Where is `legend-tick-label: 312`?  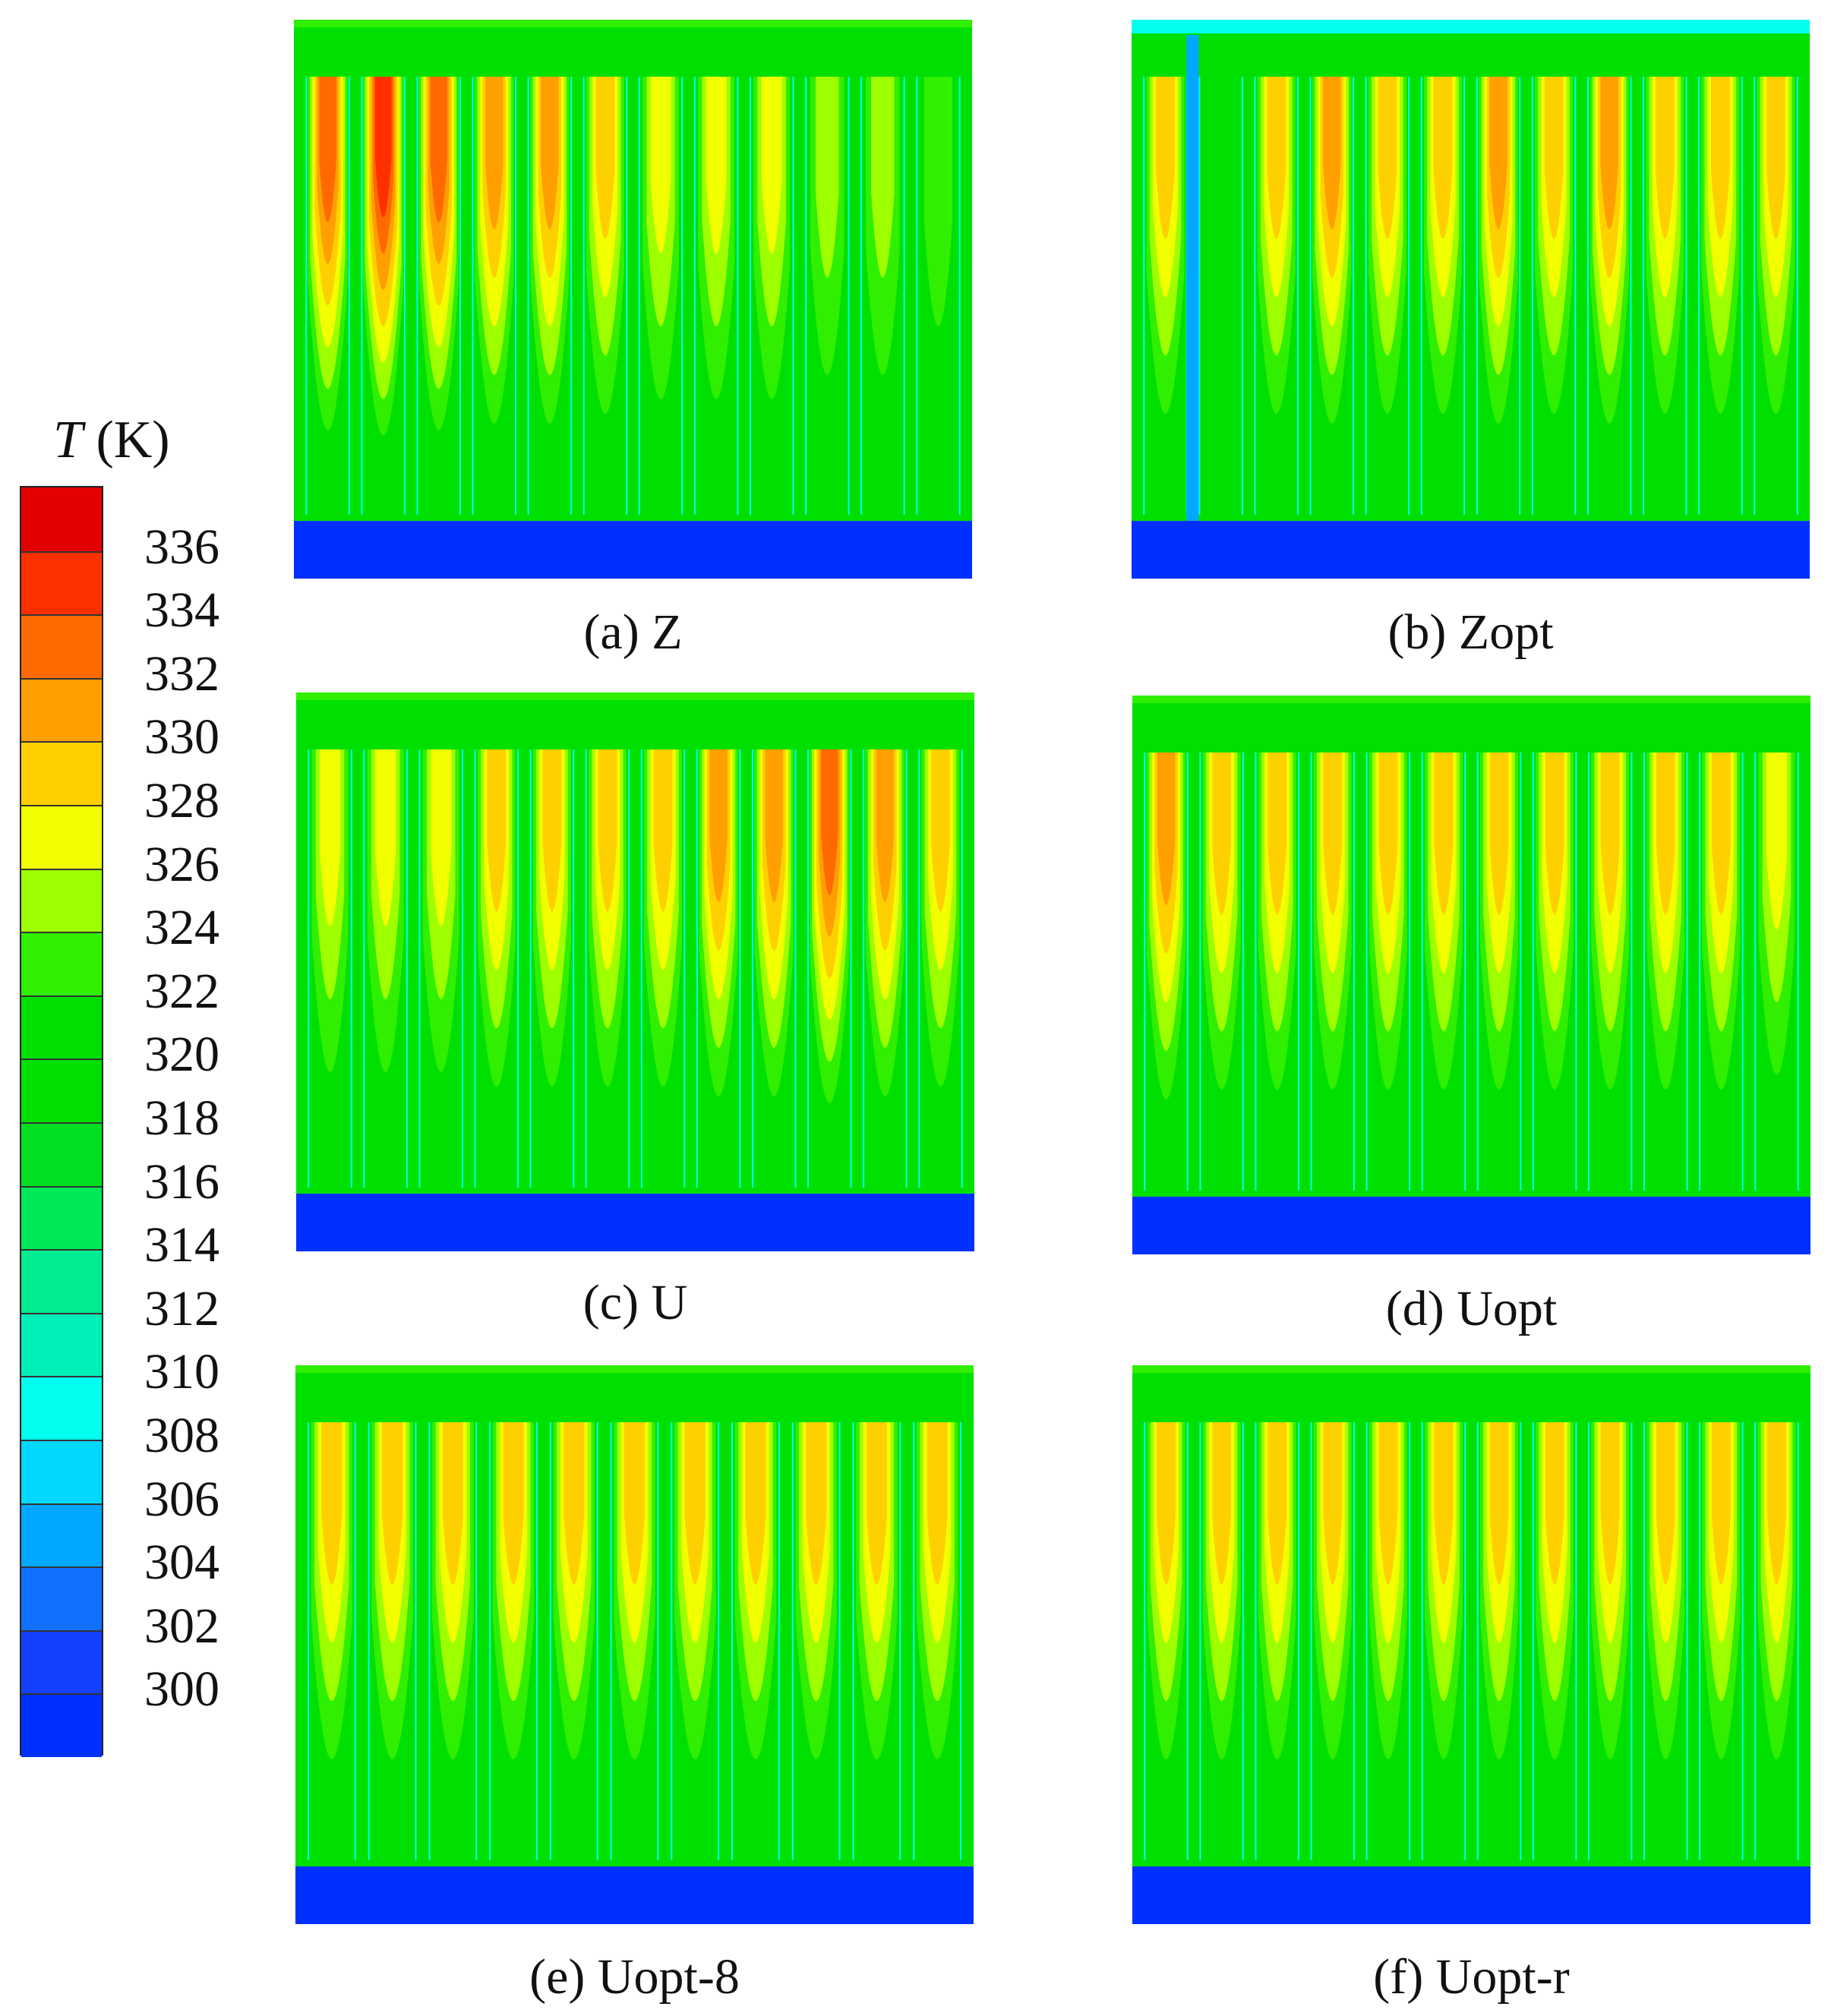 legend-tick-label: 312 is located at coordinates (182, 1308).